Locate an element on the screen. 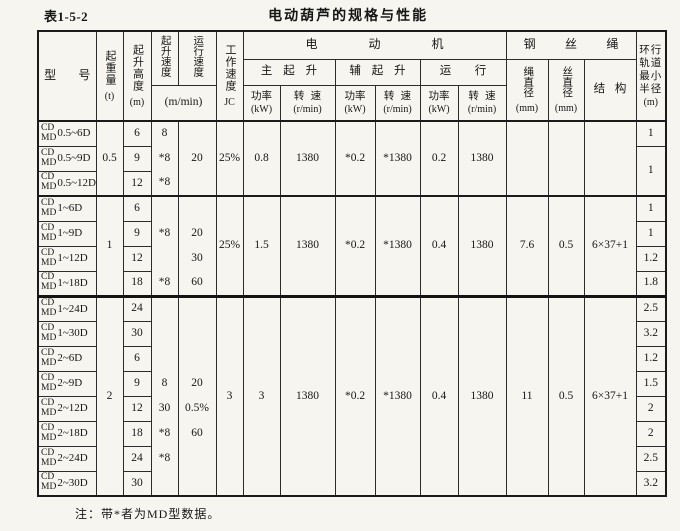 The height and width of the screenshot is (531, 680). header-wire-dia: 丝直径 (mm) is located at coordinates (566, 90).